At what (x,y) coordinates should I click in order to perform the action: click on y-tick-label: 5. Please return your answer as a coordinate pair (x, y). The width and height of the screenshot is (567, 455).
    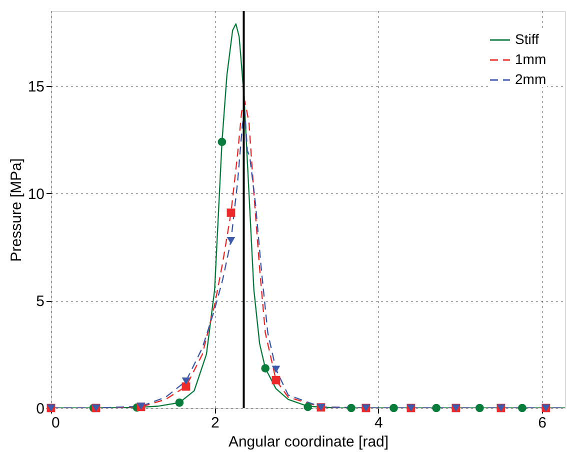
    Looking at the image, I should click on (40, 301).